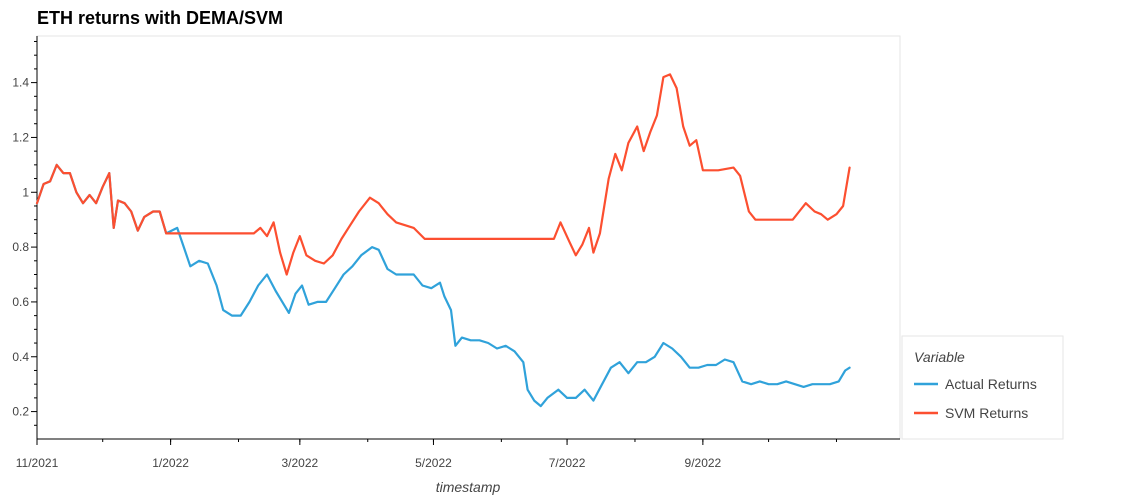  I want to click on x-tick-label: 1/2022, so click(170, 463).